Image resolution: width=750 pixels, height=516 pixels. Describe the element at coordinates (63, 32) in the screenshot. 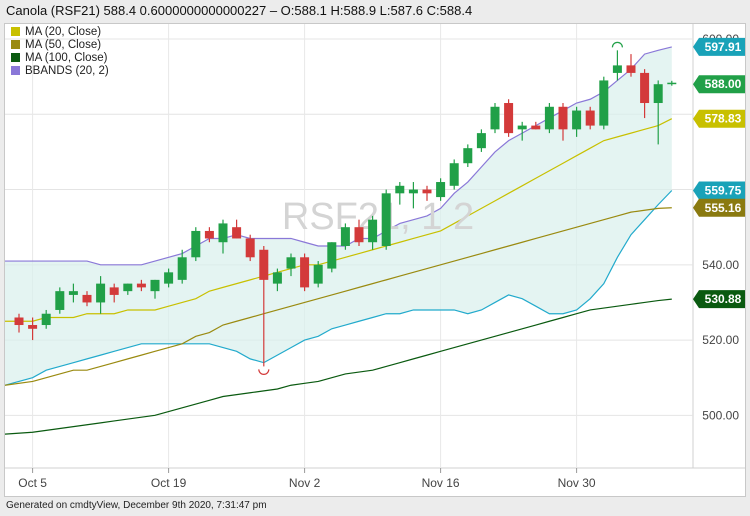

I see `legend-label: MA (20, Close)` at that location.